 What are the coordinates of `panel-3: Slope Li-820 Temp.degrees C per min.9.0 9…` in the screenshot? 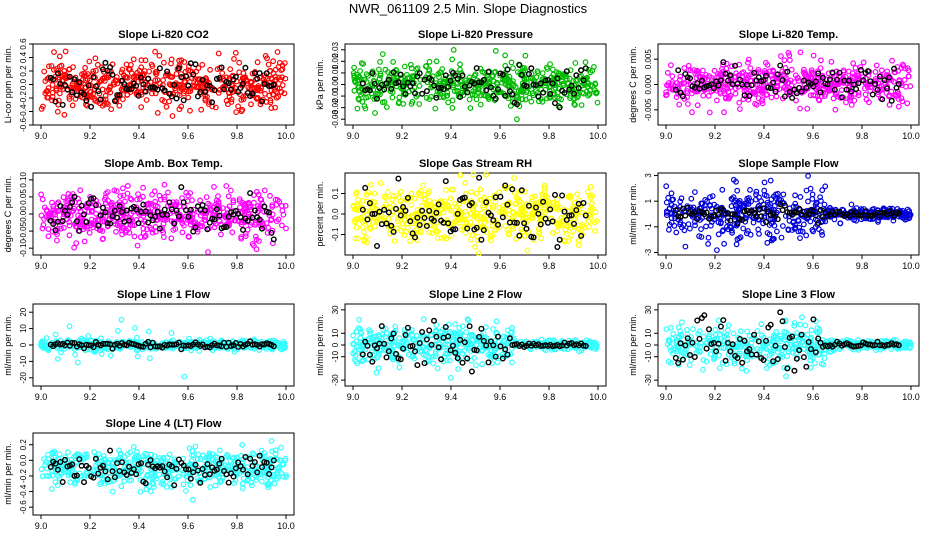 It's located at (774, 85).